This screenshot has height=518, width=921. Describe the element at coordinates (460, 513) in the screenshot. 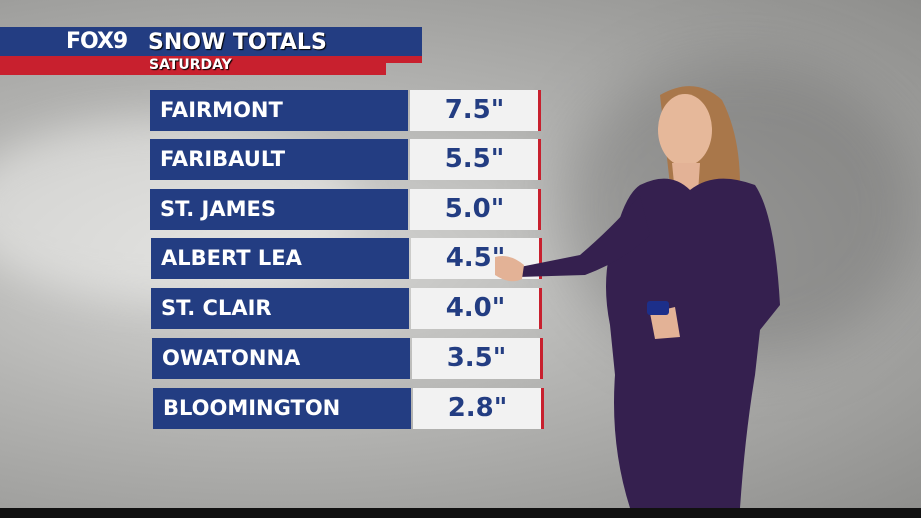

I see `frame-bottom-edge` at that location.